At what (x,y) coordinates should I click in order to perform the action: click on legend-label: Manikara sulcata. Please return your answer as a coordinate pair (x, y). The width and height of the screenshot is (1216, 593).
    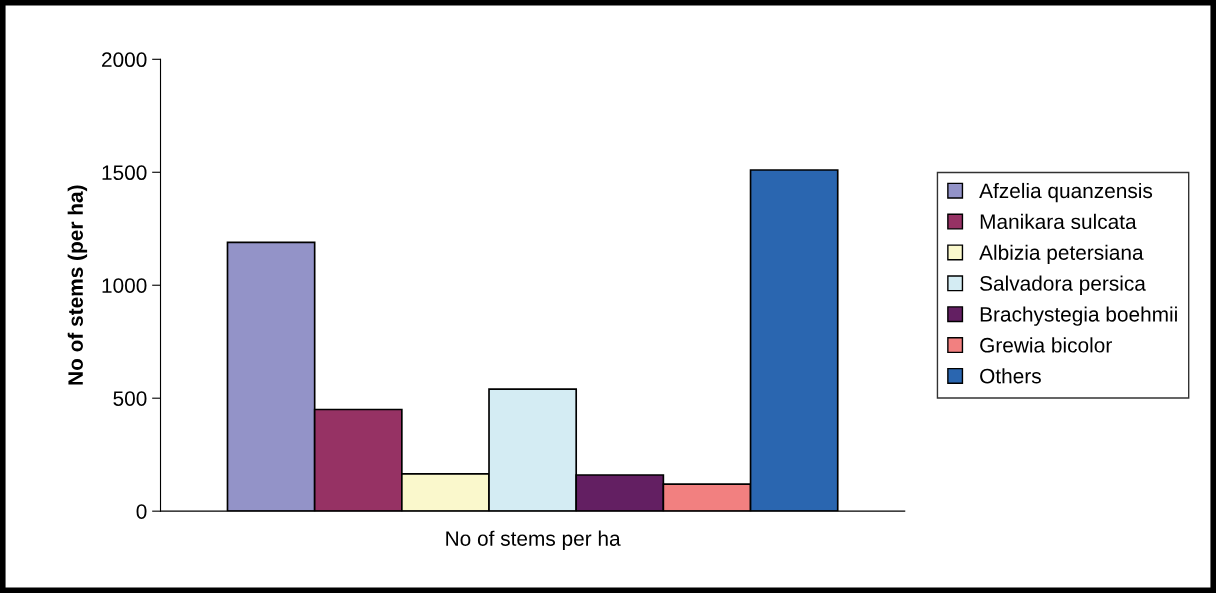
    Looking at the image, I should click on (1058, 221).